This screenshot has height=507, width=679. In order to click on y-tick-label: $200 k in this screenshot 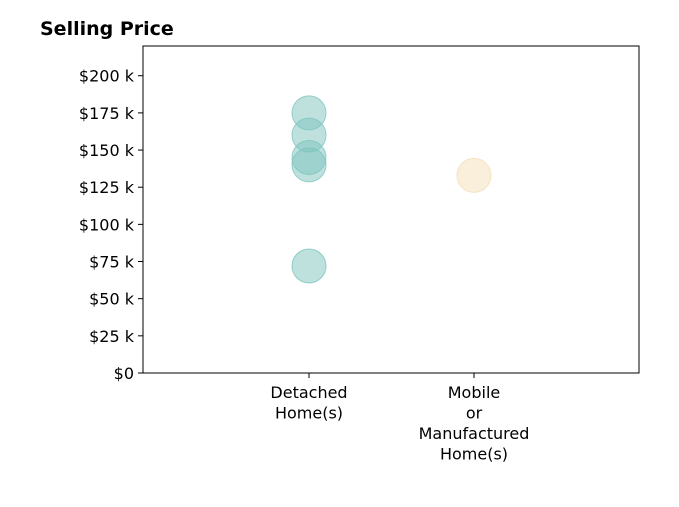, I will do `click(107, 76)`.